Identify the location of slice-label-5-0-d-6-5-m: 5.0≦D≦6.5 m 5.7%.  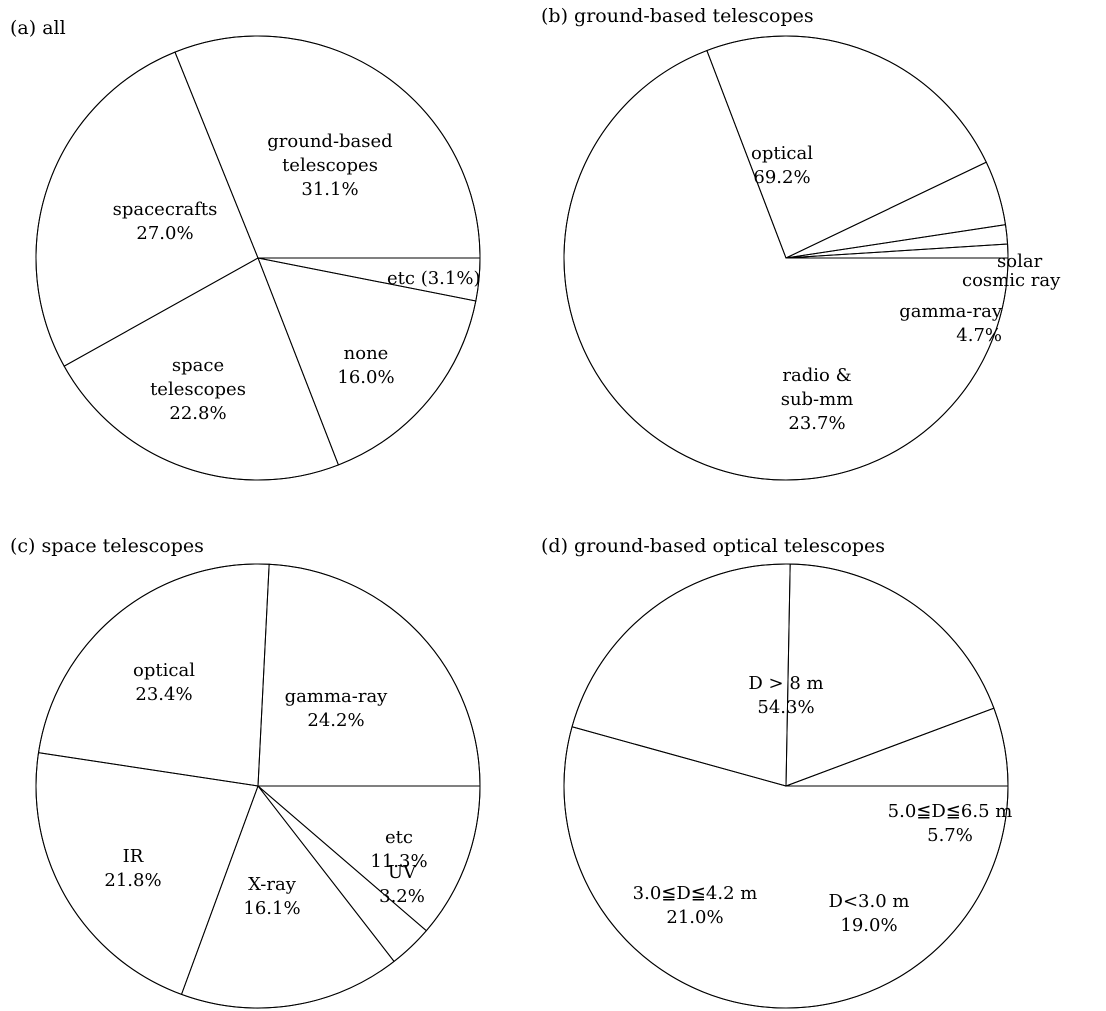
(950, 823).